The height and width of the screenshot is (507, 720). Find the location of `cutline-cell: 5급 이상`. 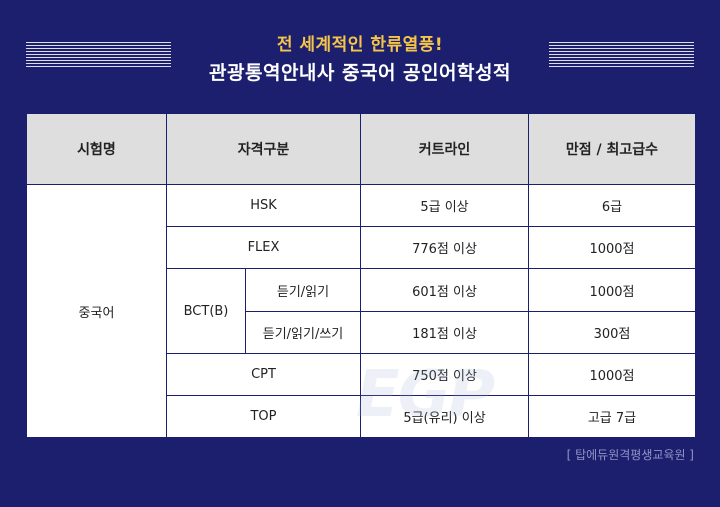

cutline-cell: 5급 이상 is located at coordinates (444, 206).